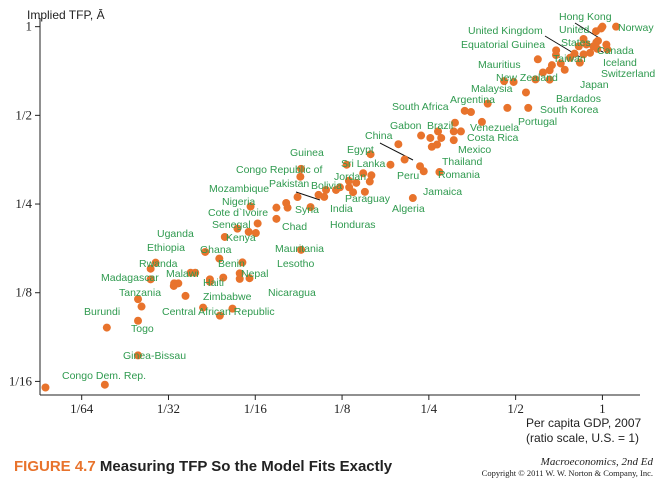  What do you see at coordinates (104, 376) in the screenshot?
I see `country-label: Congo Dem. Rep.` at bounding box center [104, 376].